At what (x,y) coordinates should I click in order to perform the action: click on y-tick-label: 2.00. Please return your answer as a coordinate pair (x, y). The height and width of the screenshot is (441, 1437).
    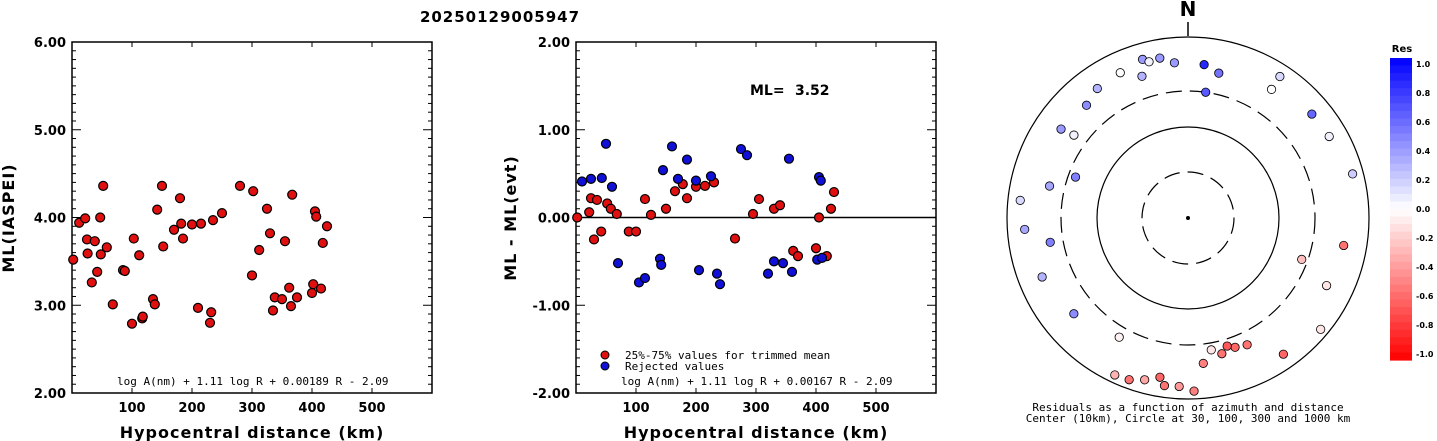
    Looking at the image, I should click on (554, 43).